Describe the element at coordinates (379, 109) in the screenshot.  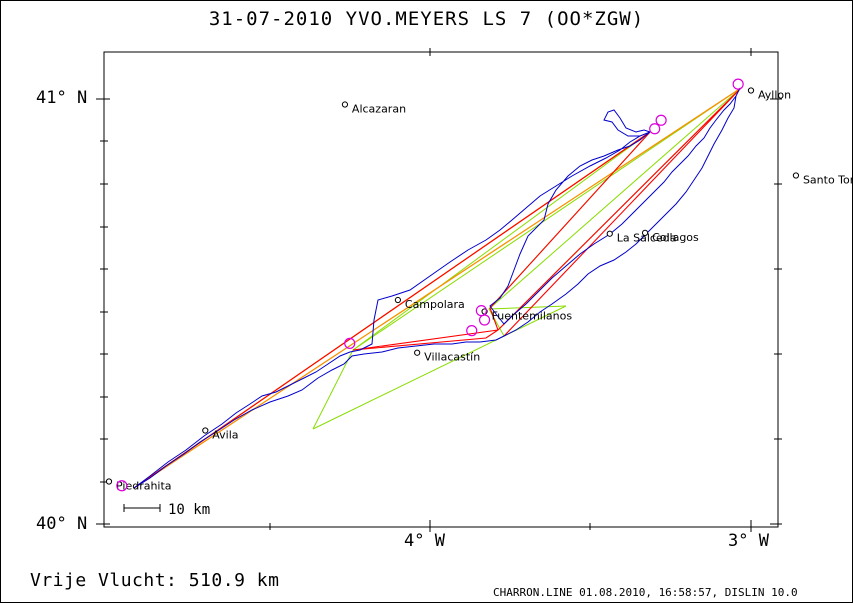
I see `place-label: Alcazaran` at that location.